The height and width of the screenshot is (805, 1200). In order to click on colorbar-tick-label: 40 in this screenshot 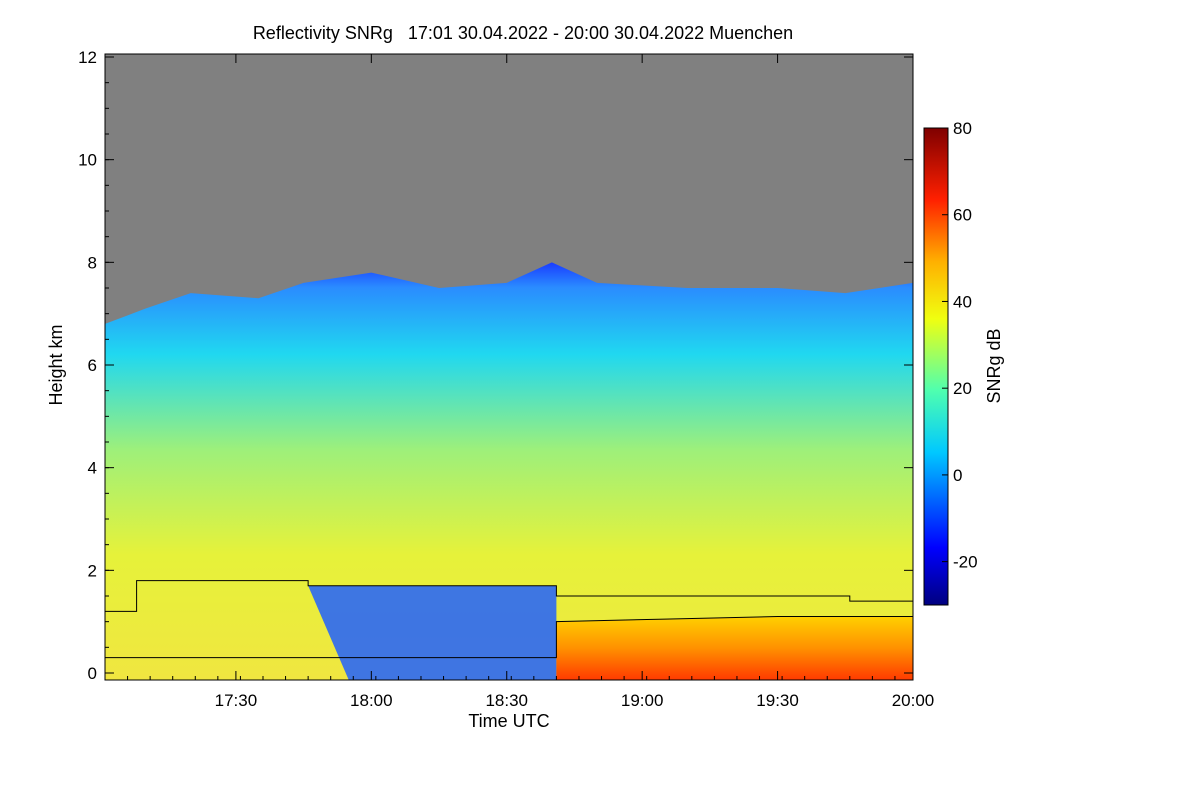, I will do `click(962, 301)`.